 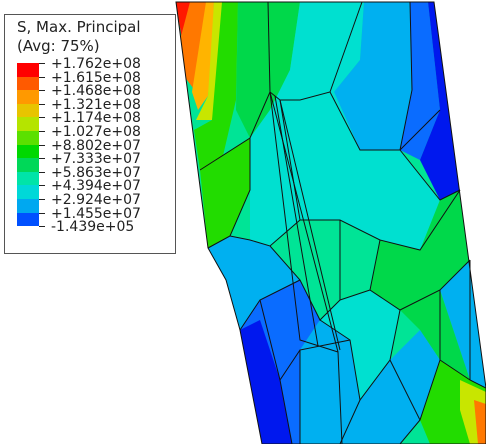 I want to click on contour-lower-right-orange, so click(x=480, y=422).